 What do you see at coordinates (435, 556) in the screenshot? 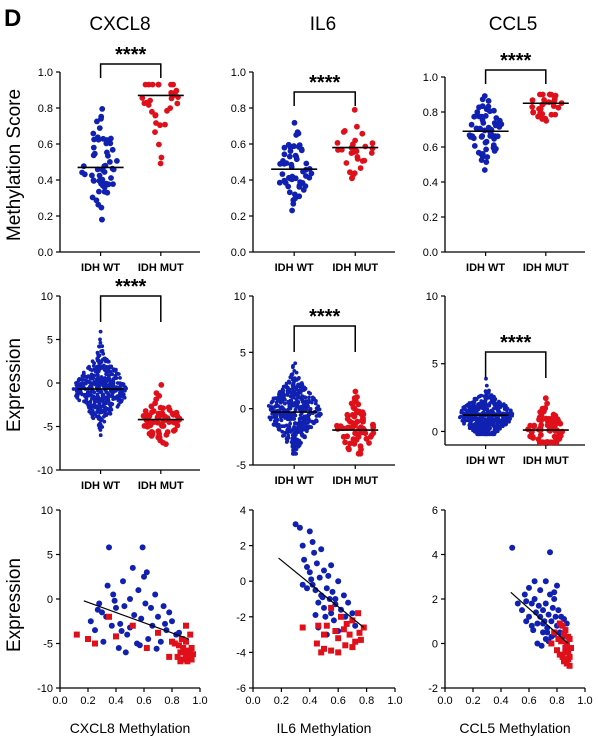
I see `y-tick-label: 4` at bounding box center [435, 556].